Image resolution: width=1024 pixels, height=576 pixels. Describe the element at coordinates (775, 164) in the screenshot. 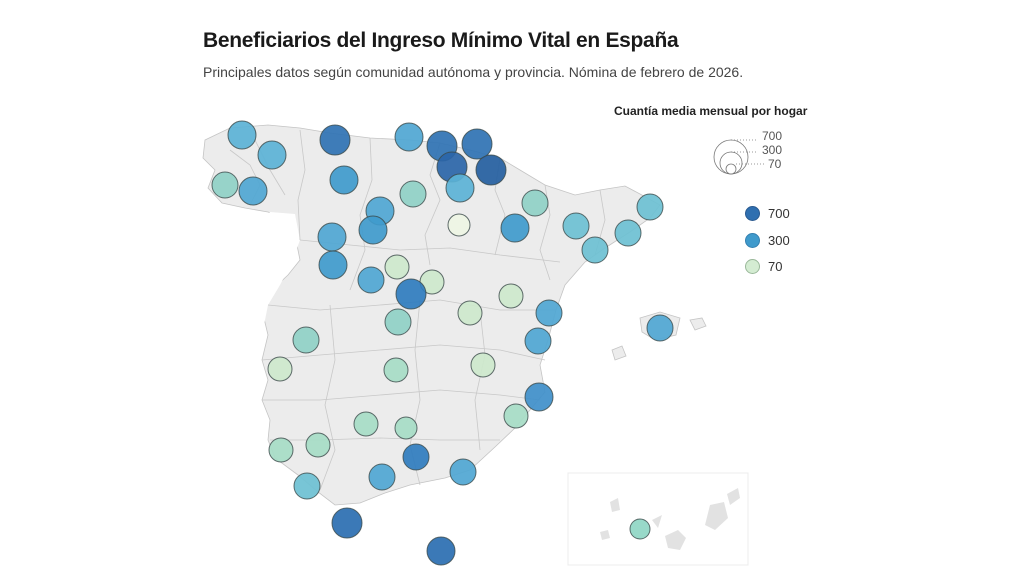

I see `size-legend-label-70: 70` at that location.